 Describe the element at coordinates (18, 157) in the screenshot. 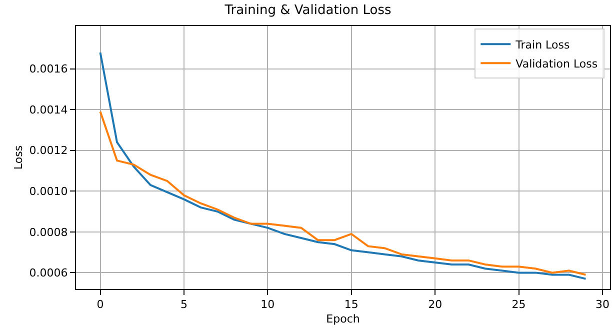

I see `y-axis-title: Loss` at that location.